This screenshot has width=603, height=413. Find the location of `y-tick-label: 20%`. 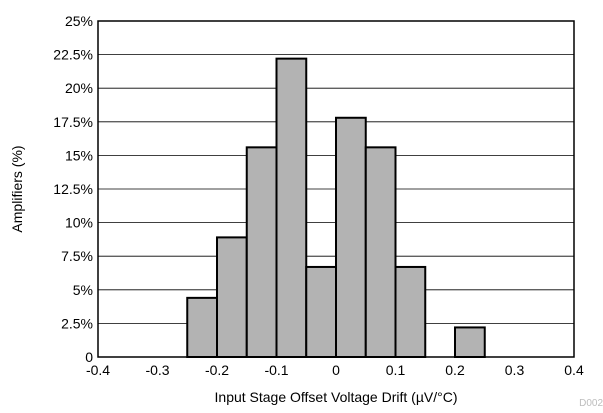

y-tick-label: 20% is located at coordinates (79, 88).